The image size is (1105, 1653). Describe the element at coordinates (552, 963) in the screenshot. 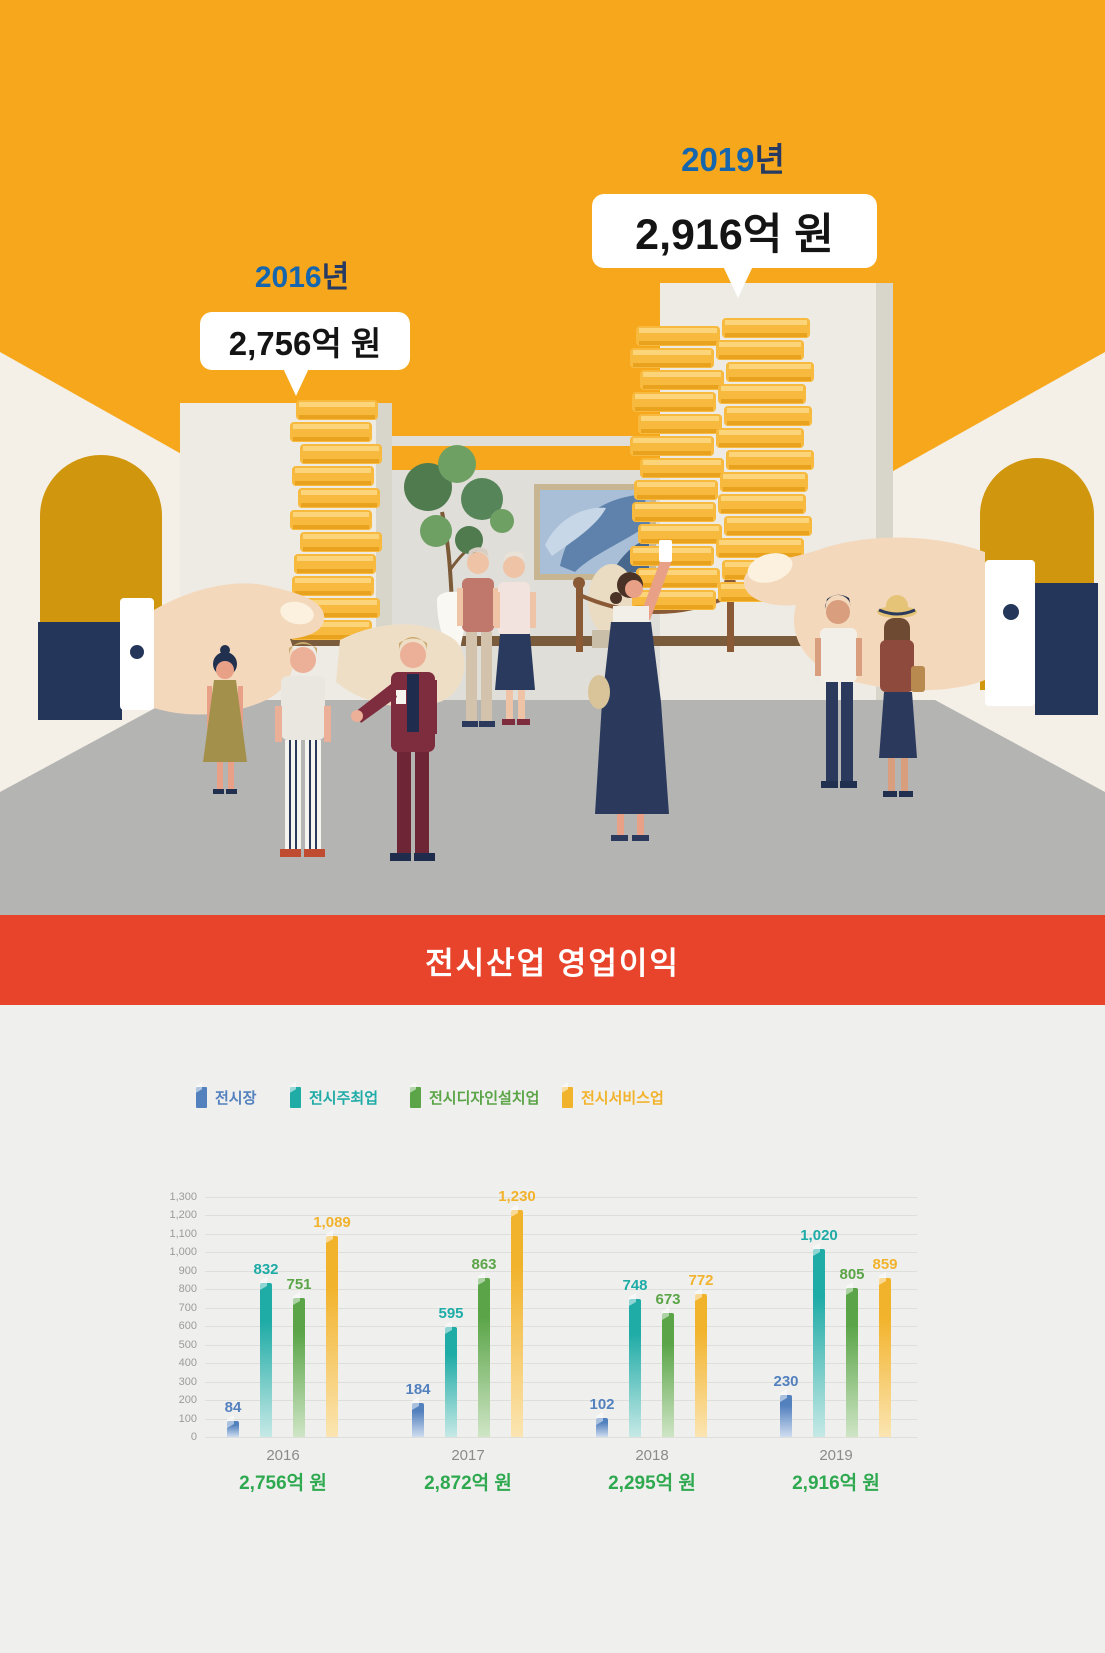

I see `banner-title: 전시산업 영업이익` at that location.